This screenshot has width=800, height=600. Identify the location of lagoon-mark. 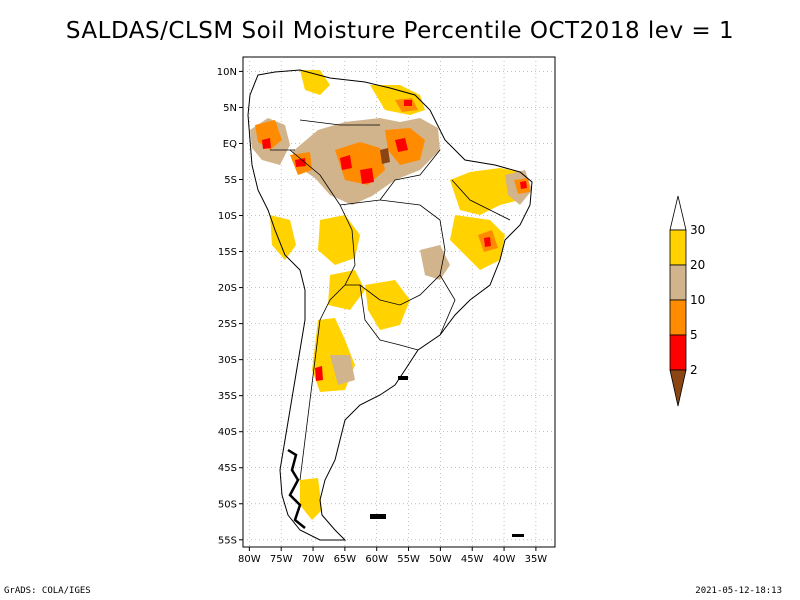
(403, 378).